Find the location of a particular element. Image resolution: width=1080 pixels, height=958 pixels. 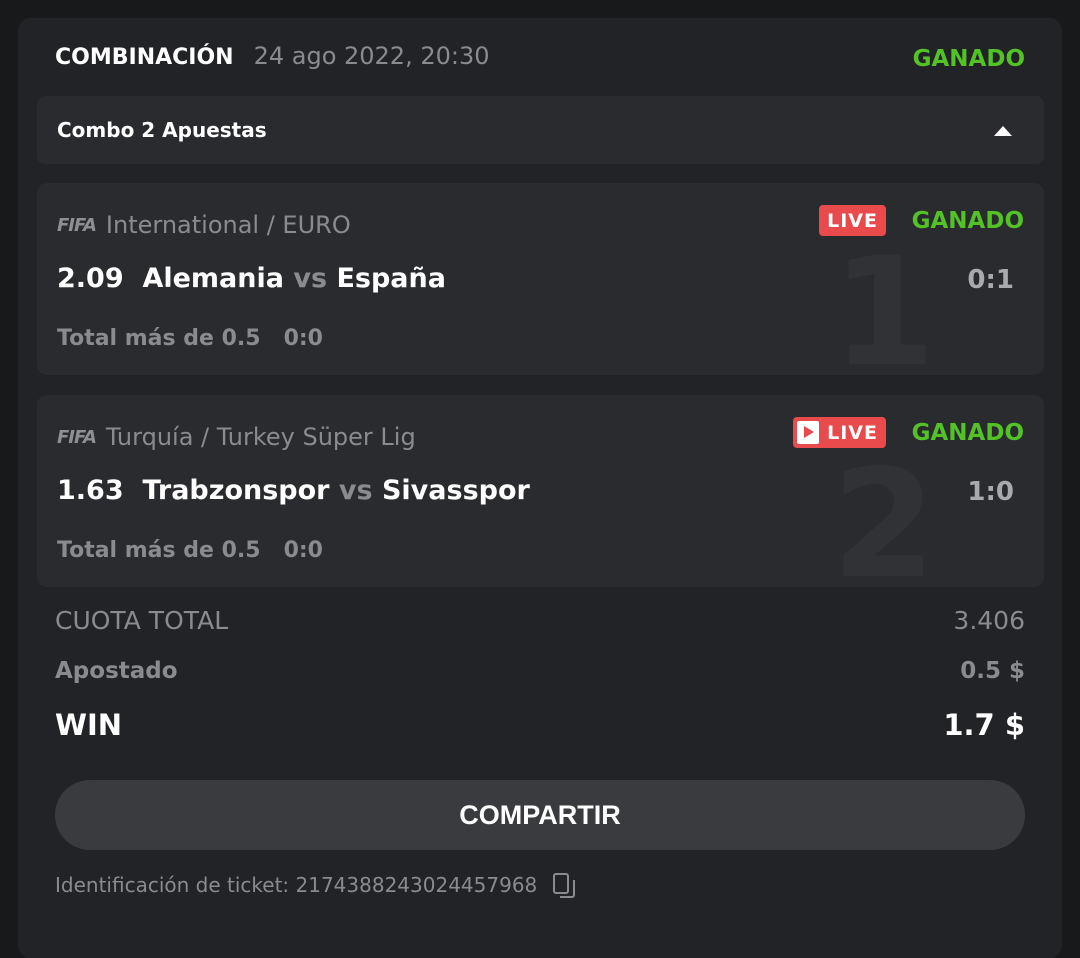

odds: 1.63 is located at coordinates (90, 490).